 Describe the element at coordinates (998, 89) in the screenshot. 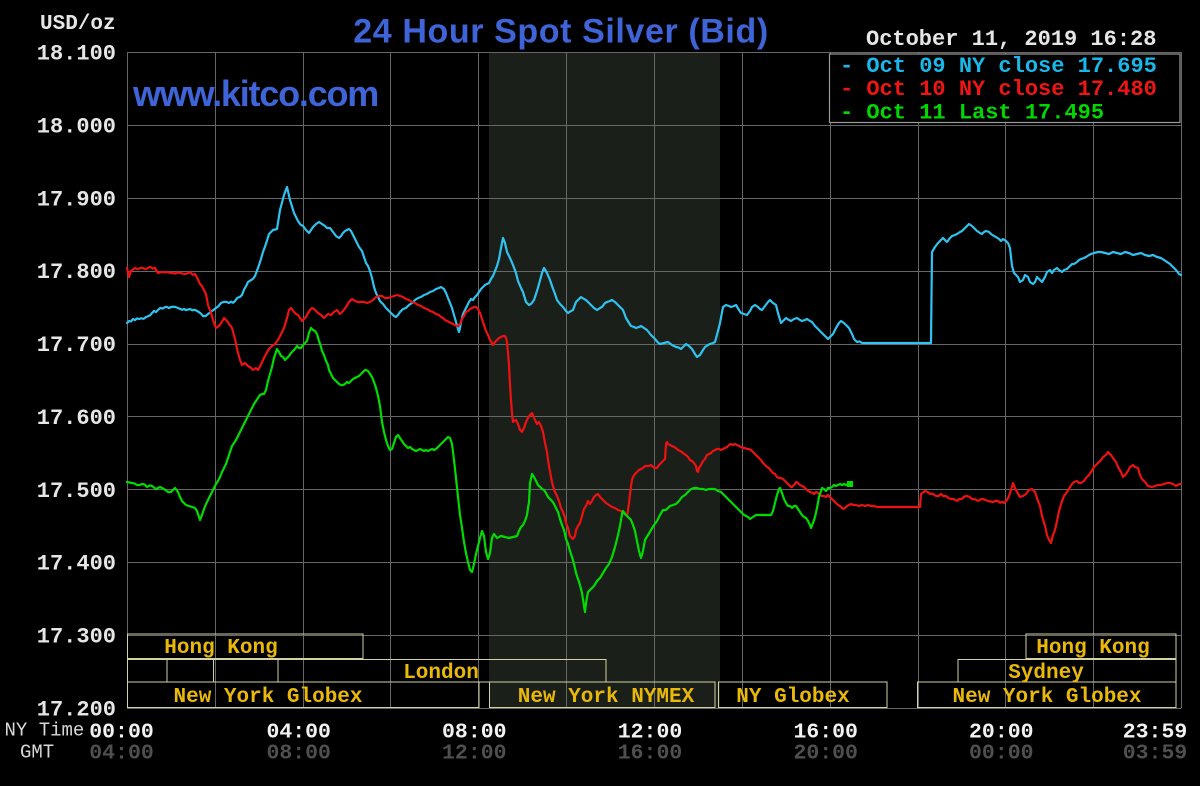

I see `svg-text: - Oct 10 NY close 17.480` at that location.